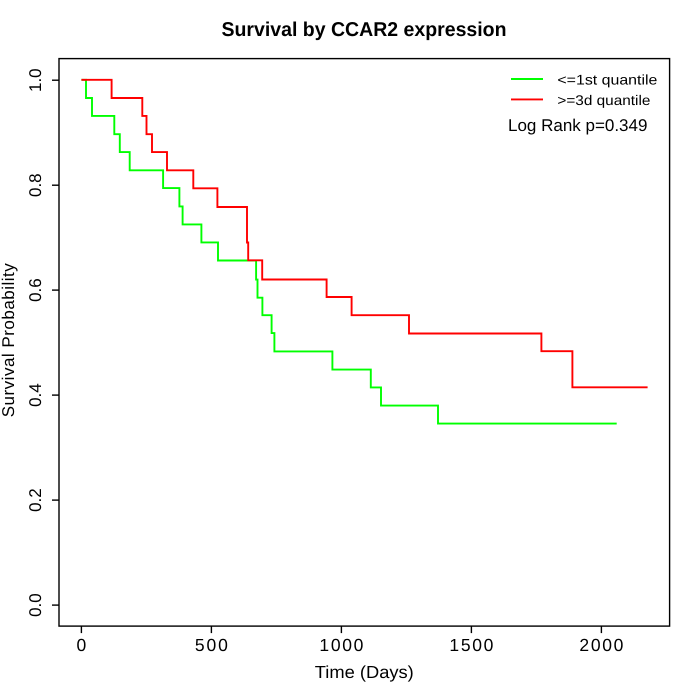 The image size is (700, 700). What do you see at coordinates (607, 79) in the screenshot?
I see `svg-text: <=1st quantile` at bounding box center [607, 79].